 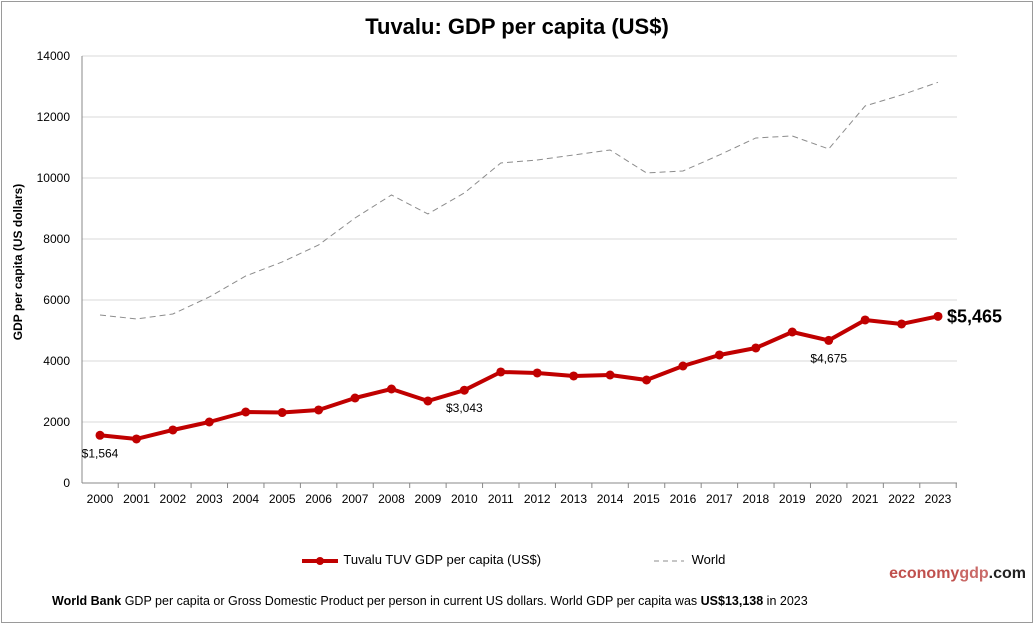 What do you see at coordinates (901, 499) in the screenshot?
I see `x-tick-label: 2022` at bounding box center [901, 499].